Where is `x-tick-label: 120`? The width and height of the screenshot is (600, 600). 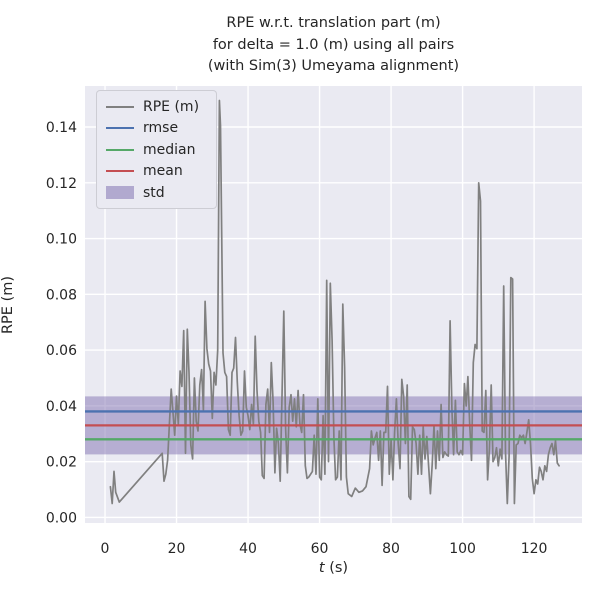
x-tick-label: 120 is located at coordinates (534, 549).